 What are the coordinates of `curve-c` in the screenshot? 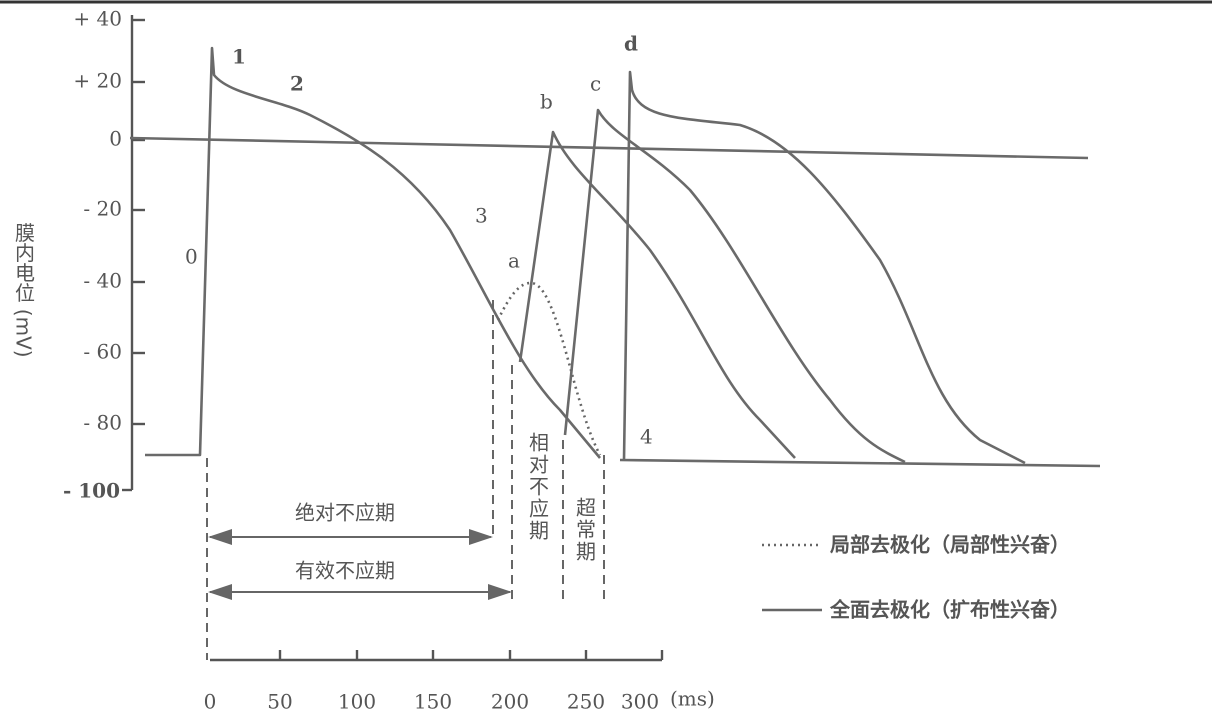 It's located at (734, 286).